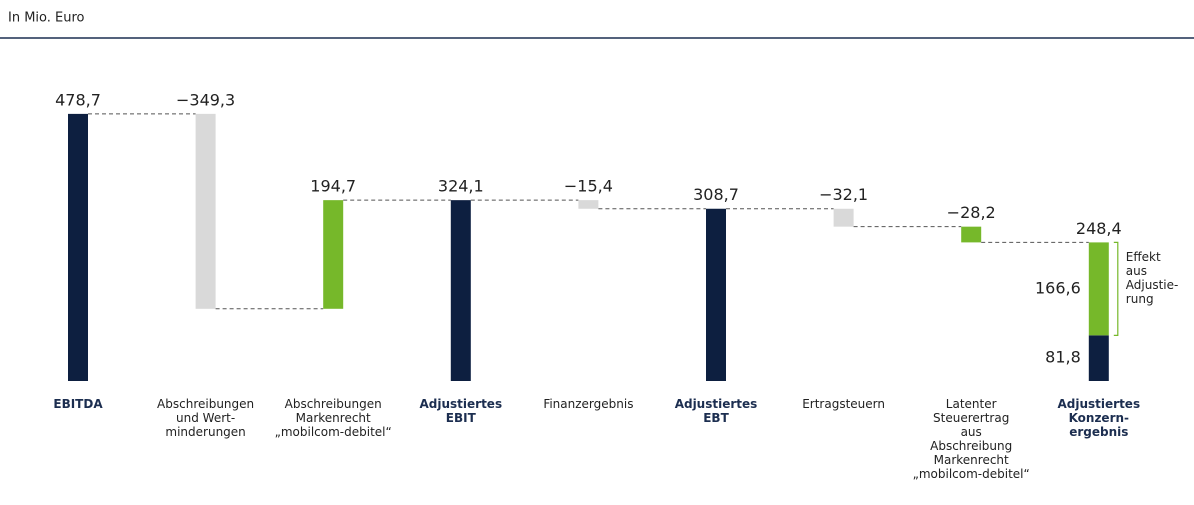 This screenshot has width=1194, height=505. I want to click on bracket, so click(1116, 288).